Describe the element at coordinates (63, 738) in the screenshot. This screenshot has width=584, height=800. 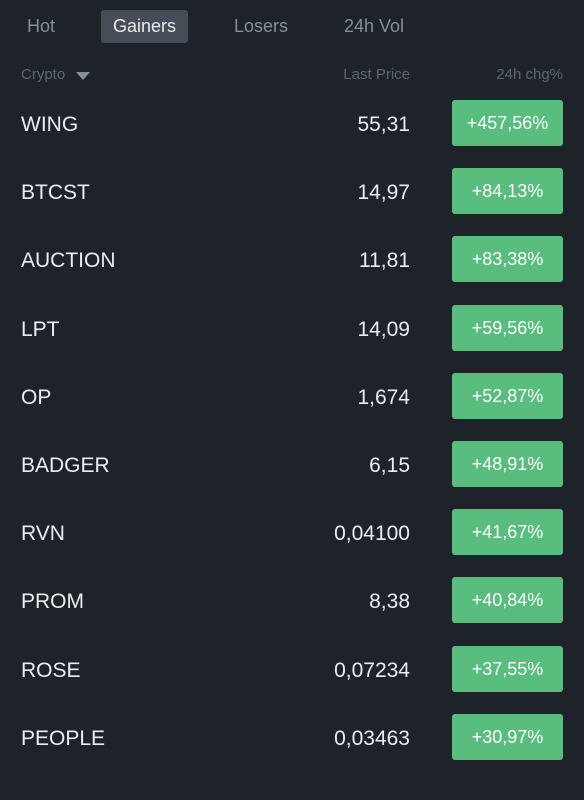
I see `symbol-label: PEOPLE` at that location.